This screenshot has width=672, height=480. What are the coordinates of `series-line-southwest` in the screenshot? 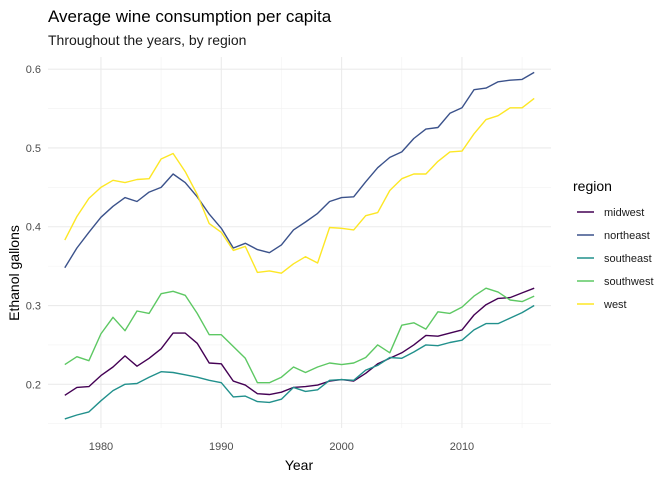 It's located at (299, 335).